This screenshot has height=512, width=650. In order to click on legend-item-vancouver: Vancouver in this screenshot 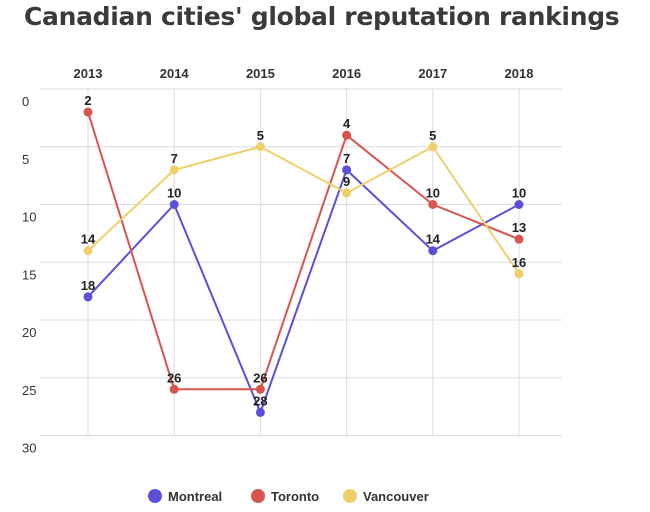, I will do `click(386, 496)`.